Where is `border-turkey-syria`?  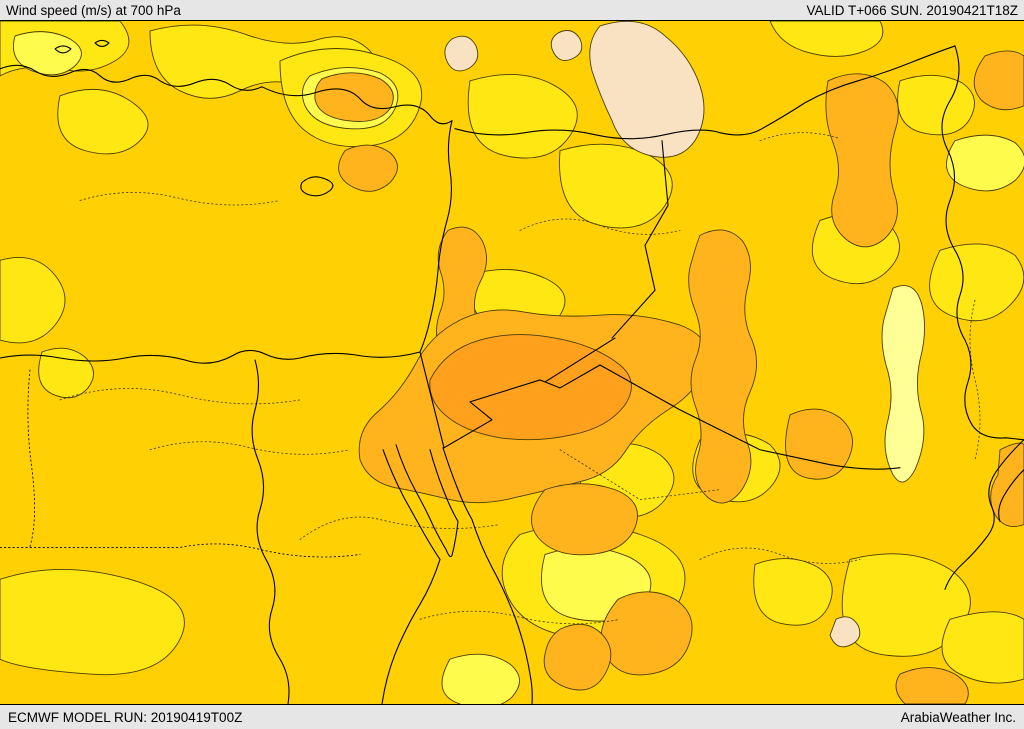
border-turkey-syria is located at coordinates (705, 92).